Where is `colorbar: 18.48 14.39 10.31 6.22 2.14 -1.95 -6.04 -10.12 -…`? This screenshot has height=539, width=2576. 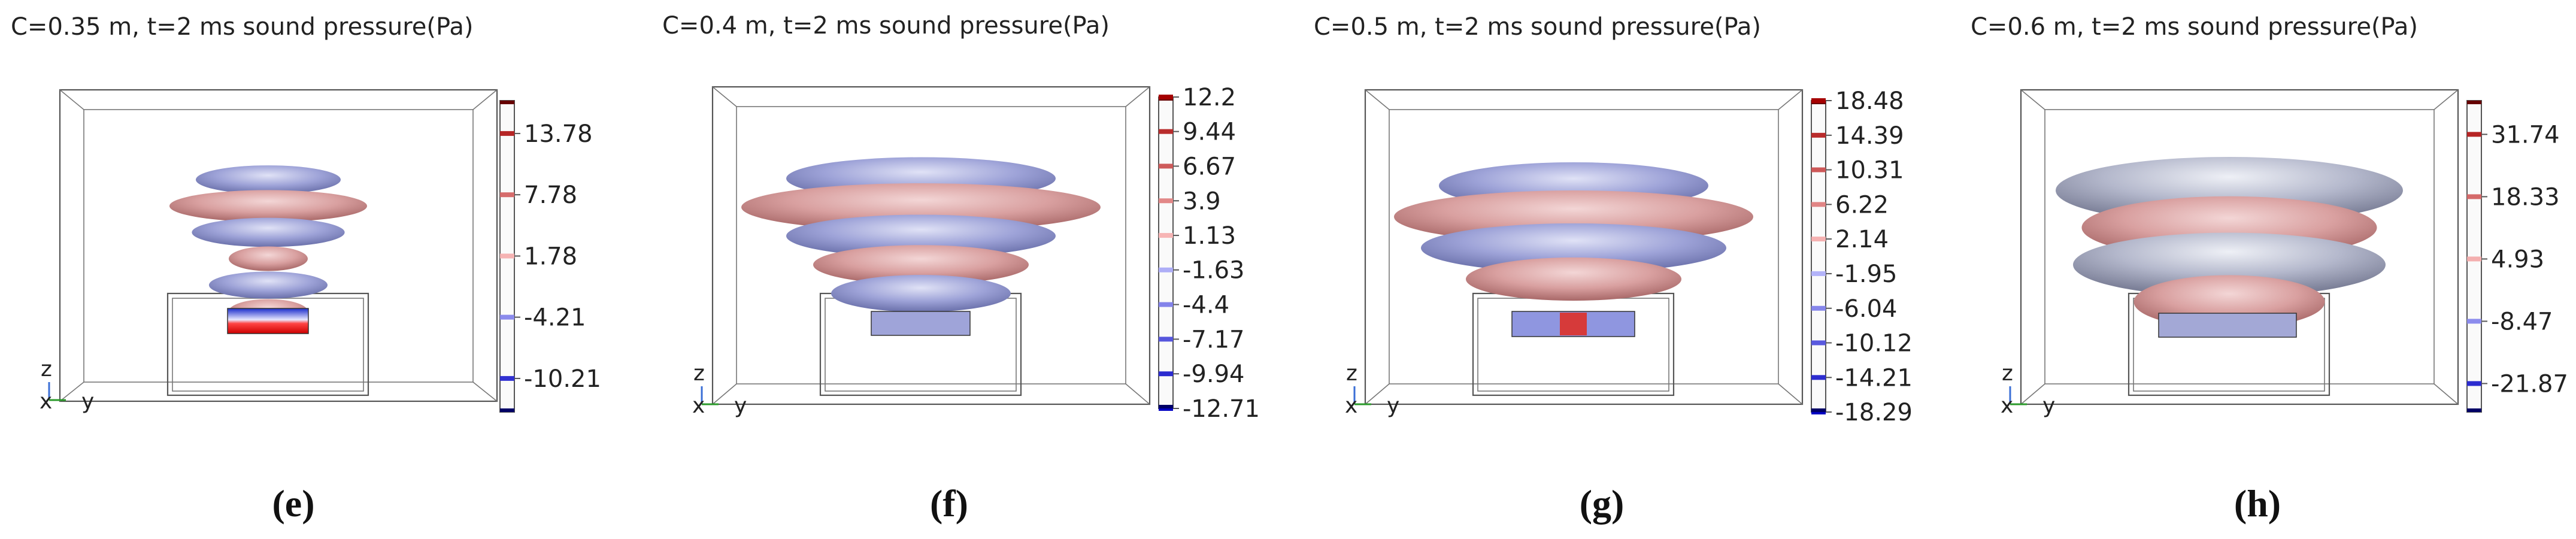 colorbar: 18.48 14.39 10.31 6.22 2.14 -1.95 -6.04 -10.12 -… is located at coordinates (1862, 257).